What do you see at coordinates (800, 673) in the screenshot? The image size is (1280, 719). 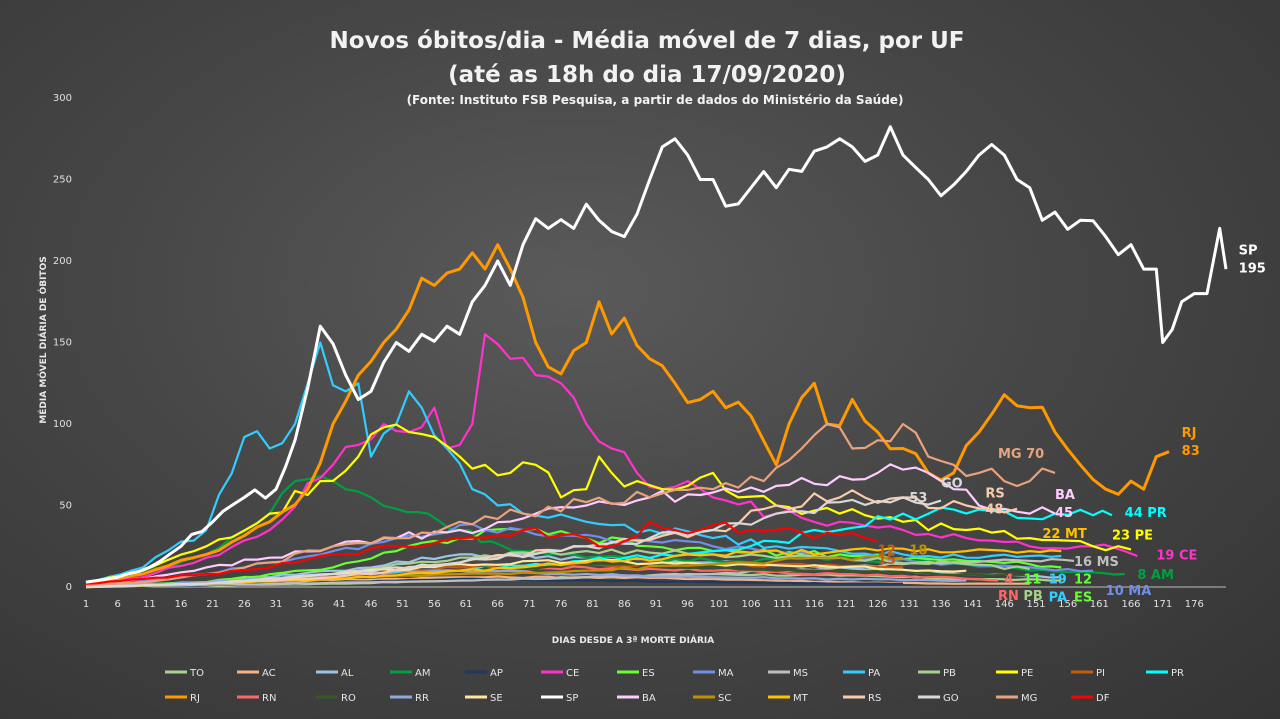 I see `legend-label: MS` at bounding box center [800, 673].